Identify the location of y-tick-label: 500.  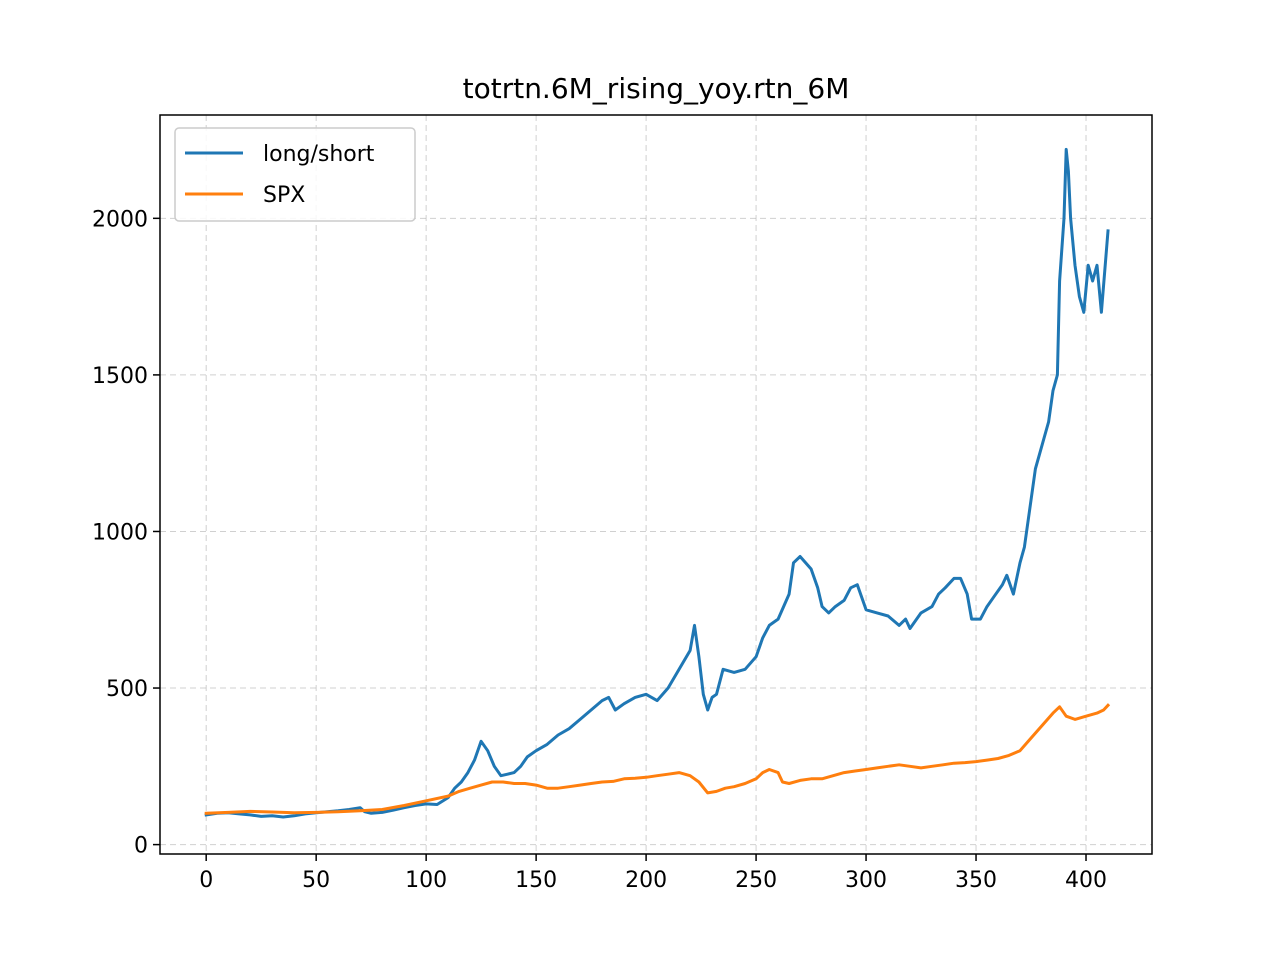
(127, 689).